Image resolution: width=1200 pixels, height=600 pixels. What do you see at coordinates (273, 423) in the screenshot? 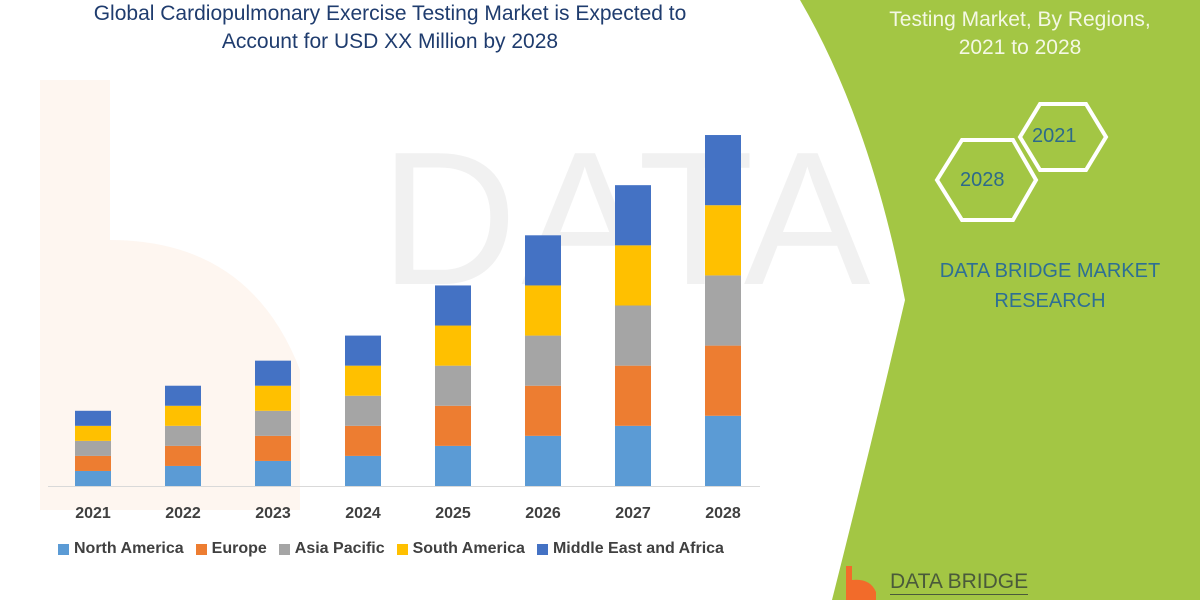
I see `bar-segment-2023-asia-pacific` at bounding box center [273, 423].